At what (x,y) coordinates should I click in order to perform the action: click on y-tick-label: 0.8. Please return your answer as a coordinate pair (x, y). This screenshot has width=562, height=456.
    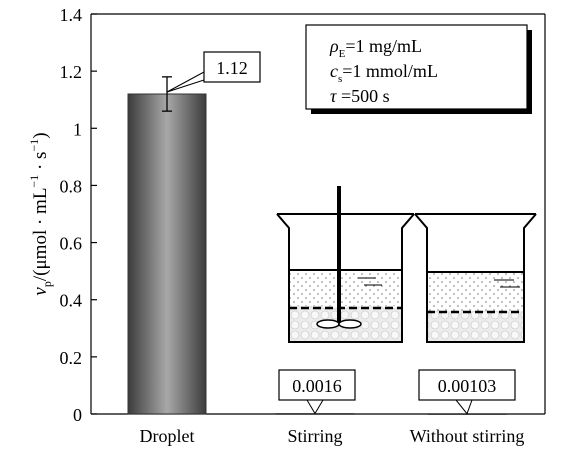
    Looking at the image, I should click on (71, 186).